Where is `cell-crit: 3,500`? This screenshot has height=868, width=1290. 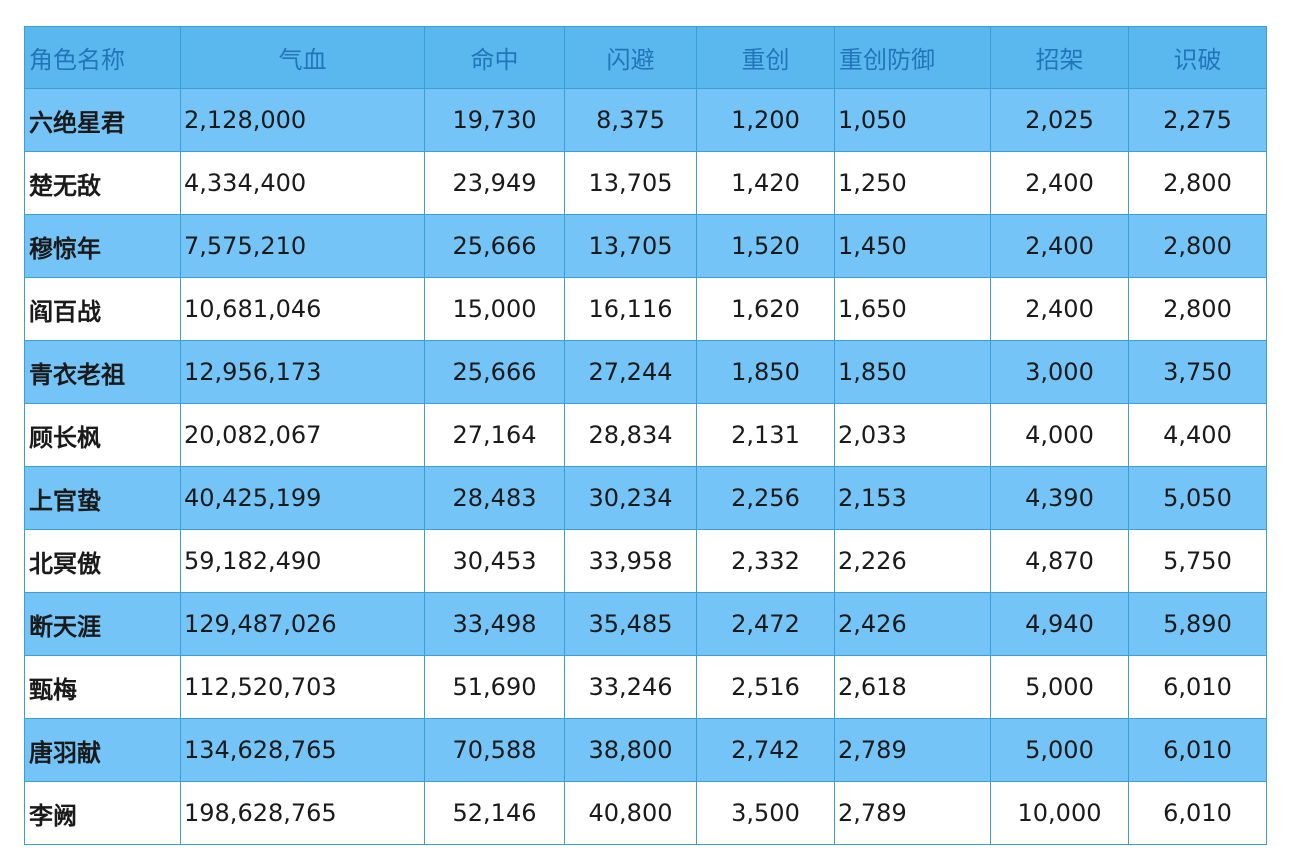 cell-crit: 3,500 is located at coordinates (765, 813).